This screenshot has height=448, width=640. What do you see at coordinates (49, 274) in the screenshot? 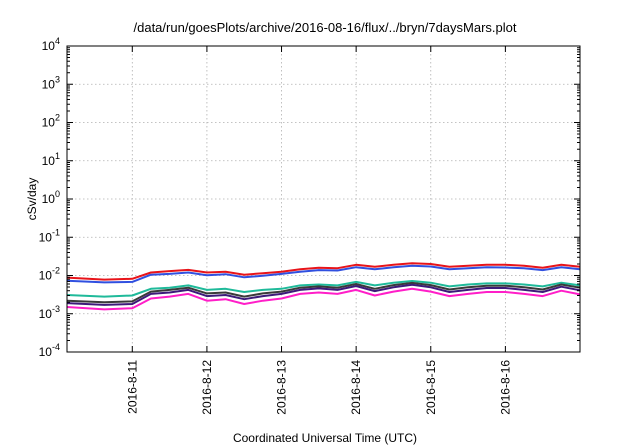
I see `y-tick-label: 10⁻²` at bounding box center [49, 274].